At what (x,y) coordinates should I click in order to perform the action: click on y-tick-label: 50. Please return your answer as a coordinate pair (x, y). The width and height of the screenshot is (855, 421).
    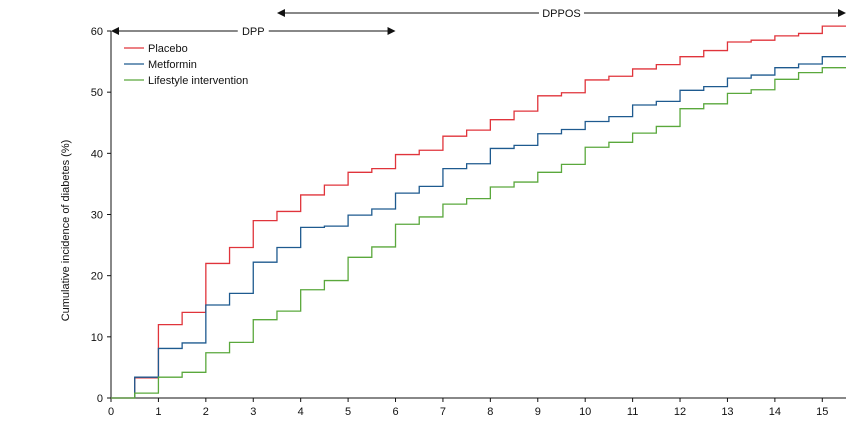
    Looking at the image, I should click on (97, 93).